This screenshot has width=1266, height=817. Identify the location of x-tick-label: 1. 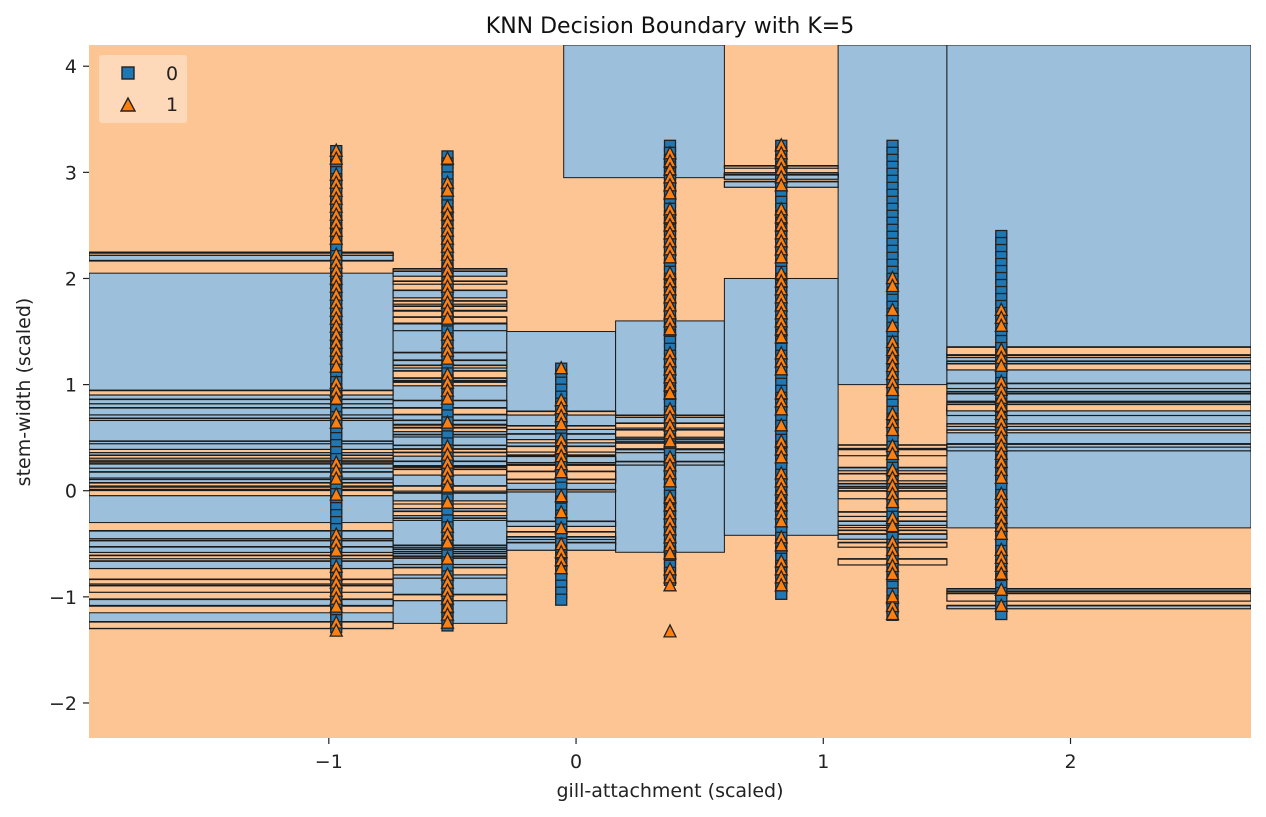
(823, 762).